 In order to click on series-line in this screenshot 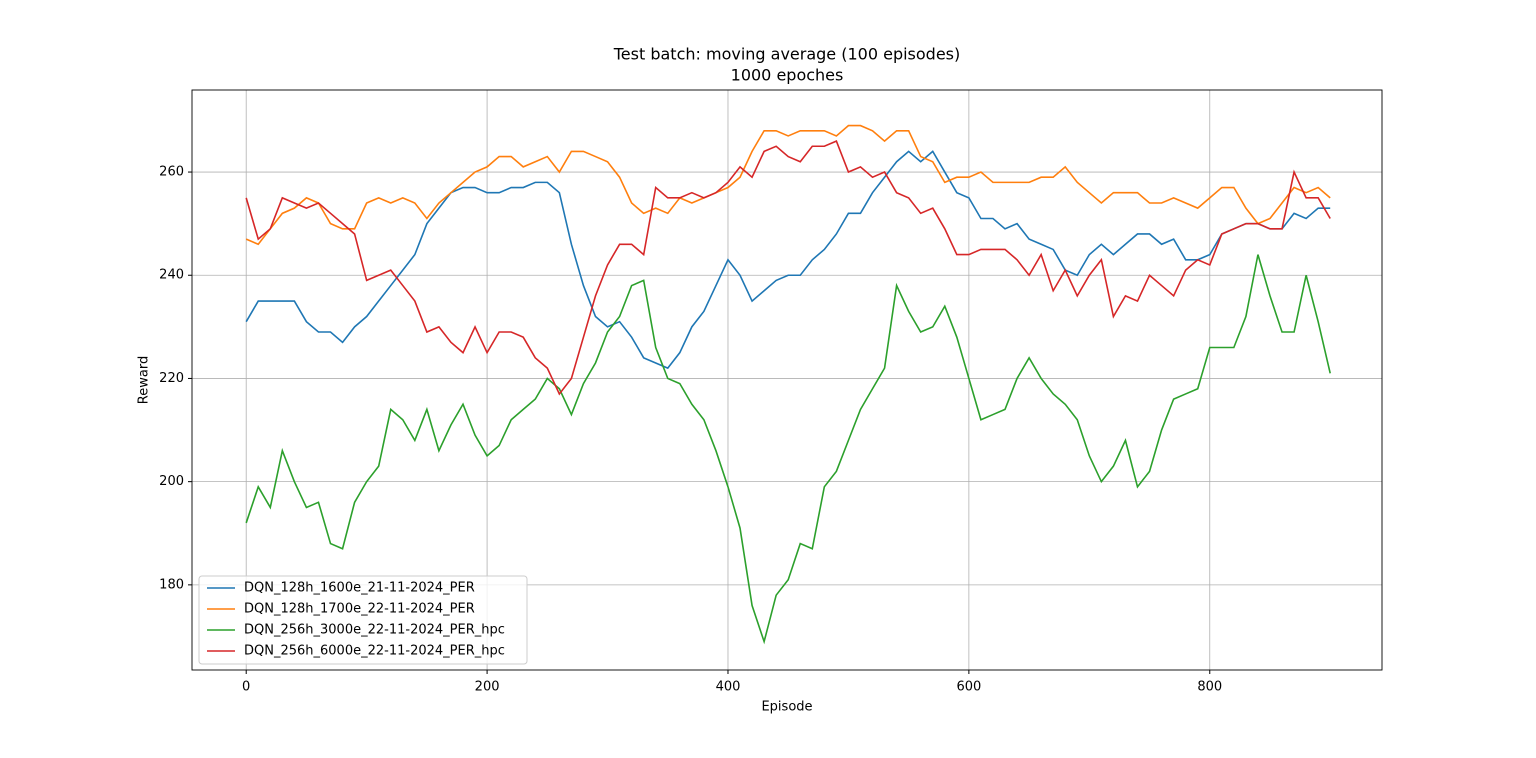, I will do `click(788, 185)`.